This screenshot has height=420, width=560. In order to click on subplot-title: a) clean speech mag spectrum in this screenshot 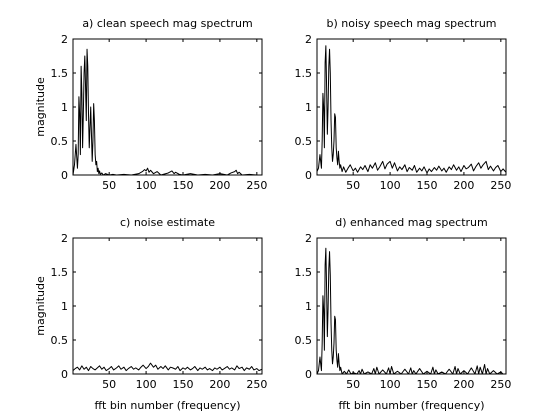, I will do `click(167, 23)`.